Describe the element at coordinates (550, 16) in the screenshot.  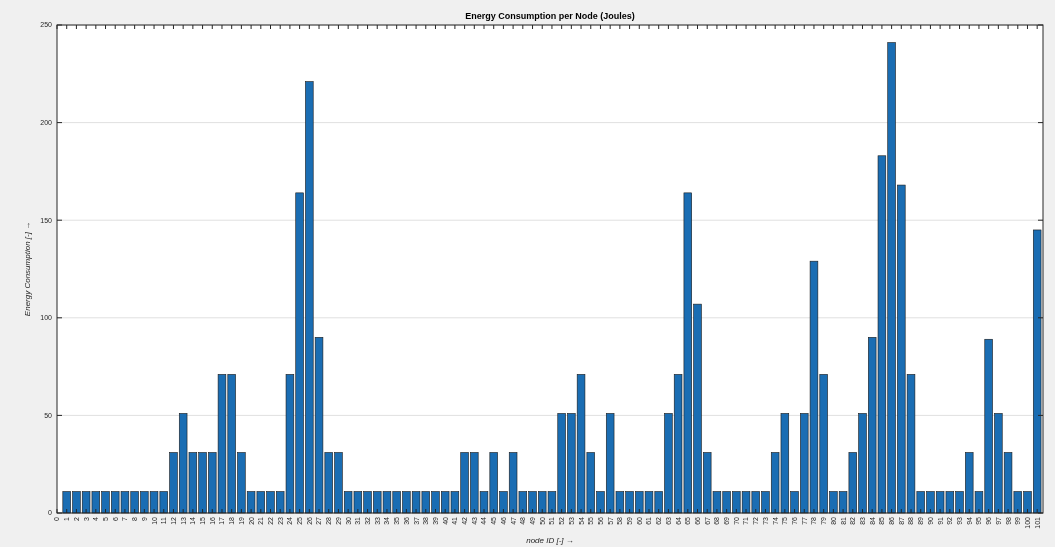
I see `chart-title: Energy Consumption per Node (Joules)` at that location.